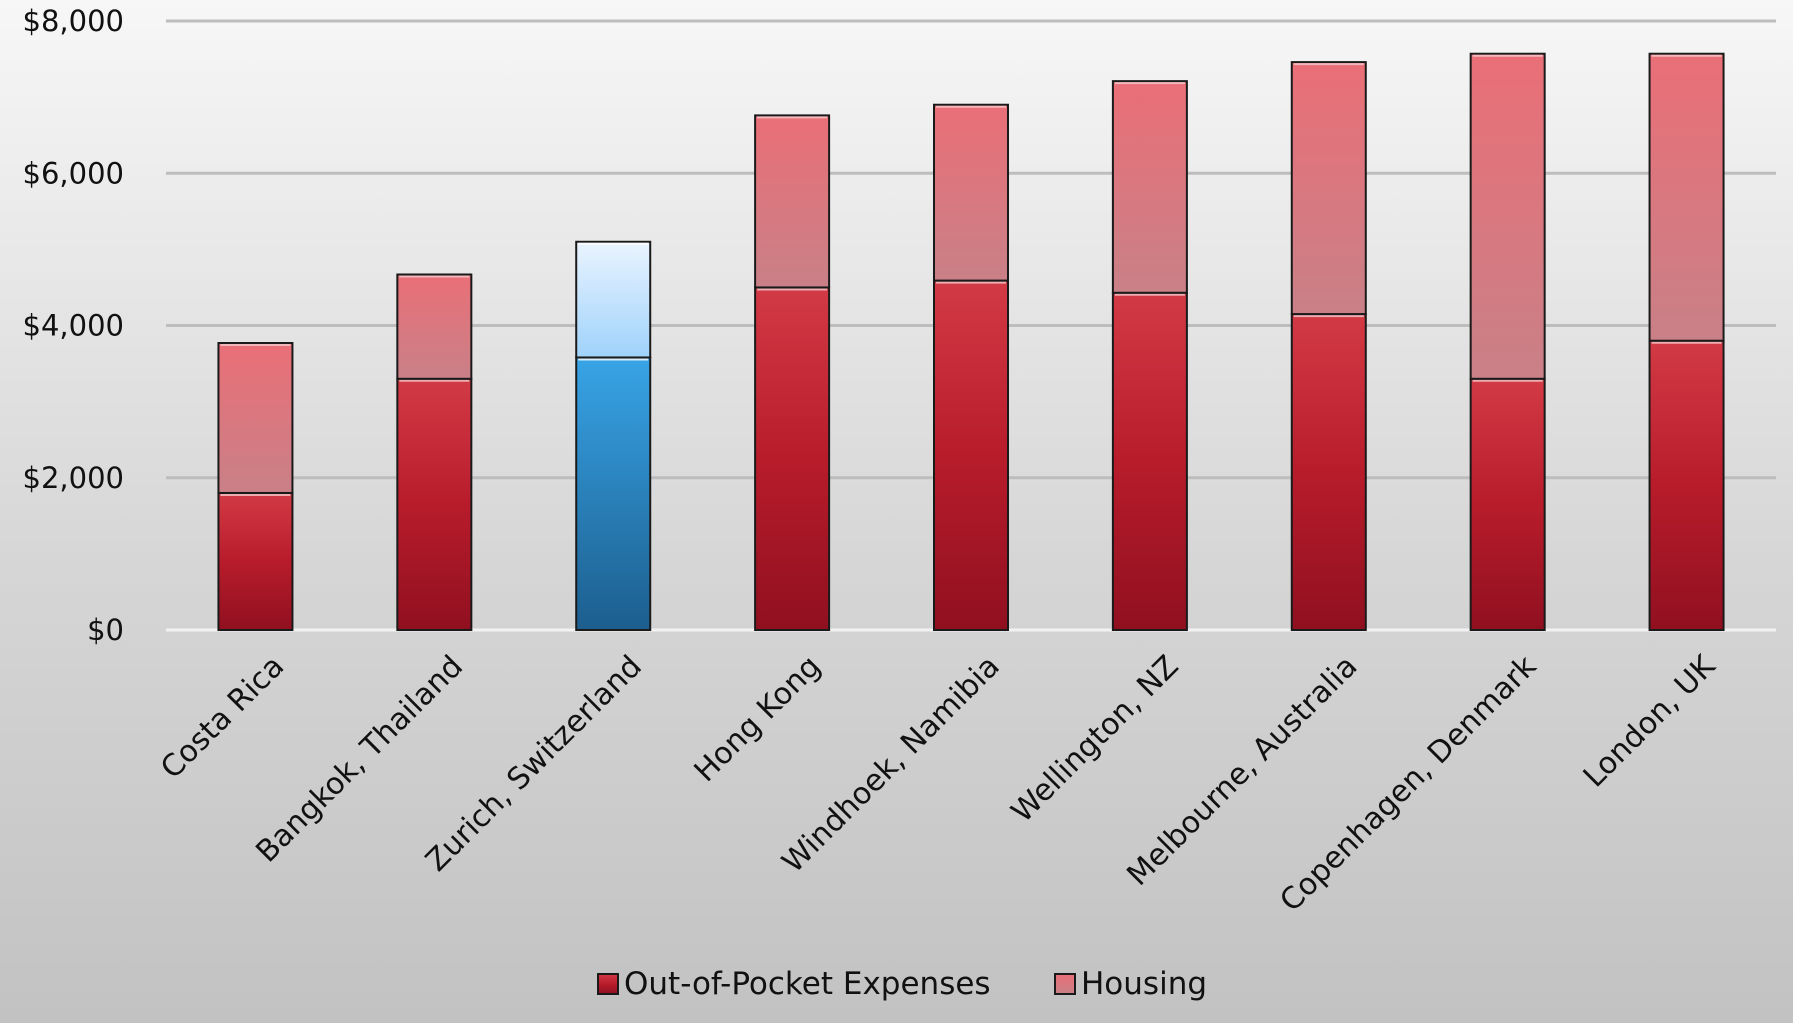 Image resolution: width=1793 pixels, height=1023 pixels. I want to click on y-tick-label: $6,000, so click(73, 173).